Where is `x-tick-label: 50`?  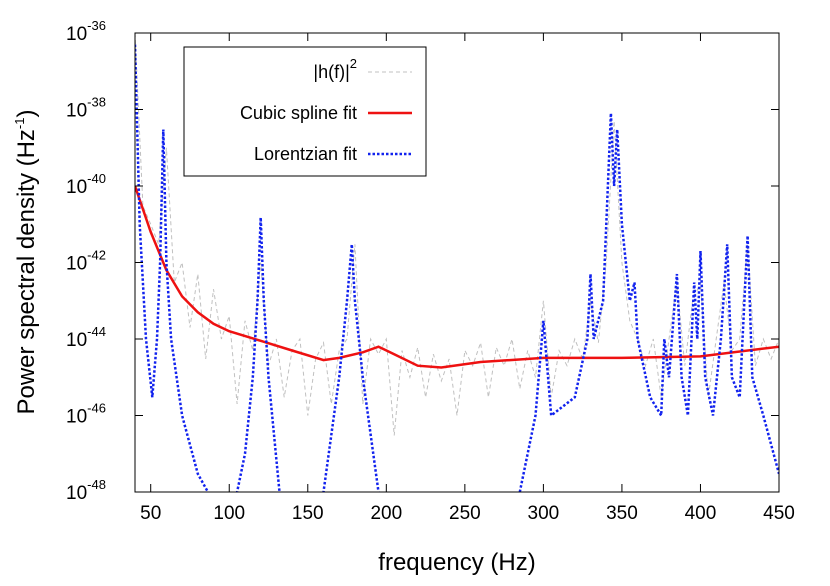
x-tick-label: 50 is located at coordinates (150, 513).